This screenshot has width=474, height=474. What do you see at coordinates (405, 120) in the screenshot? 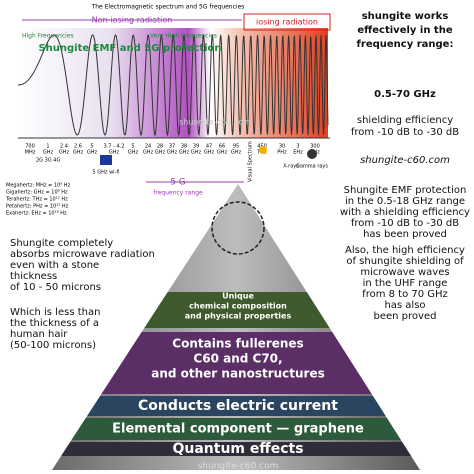
I see `text-line: shielding efficiency` at bounding box center [405, 120].